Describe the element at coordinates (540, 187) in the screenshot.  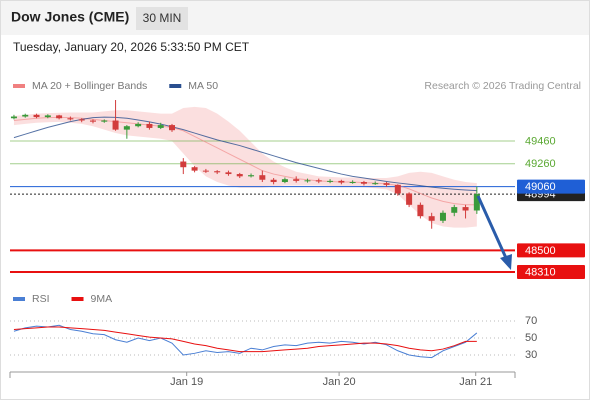
I see `level-label: 49060` at that location.